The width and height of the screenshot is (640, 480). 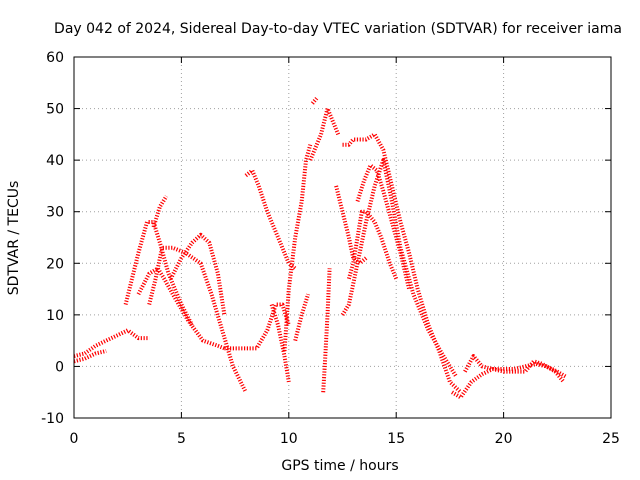 What do you see at coordinates (326, 330) in the screenshot?
I see `series-arc-eleven-vertical` at bounding box center [326, 330].